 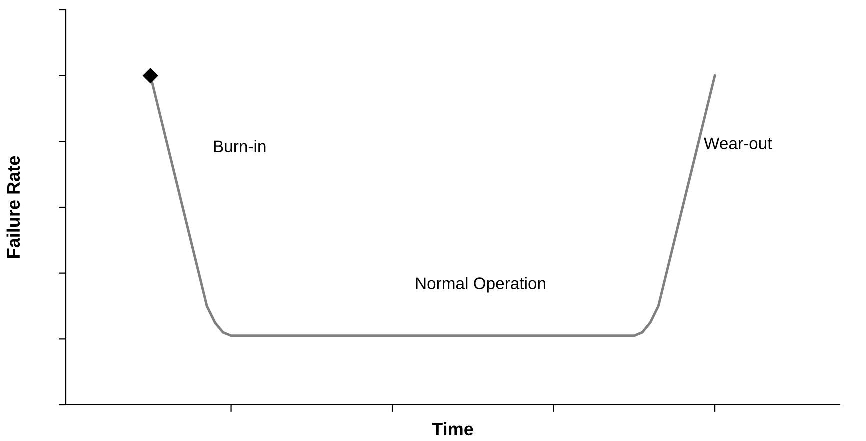 I want to click on y-axis-title: Failure Rate, so click(x=13, y=207).